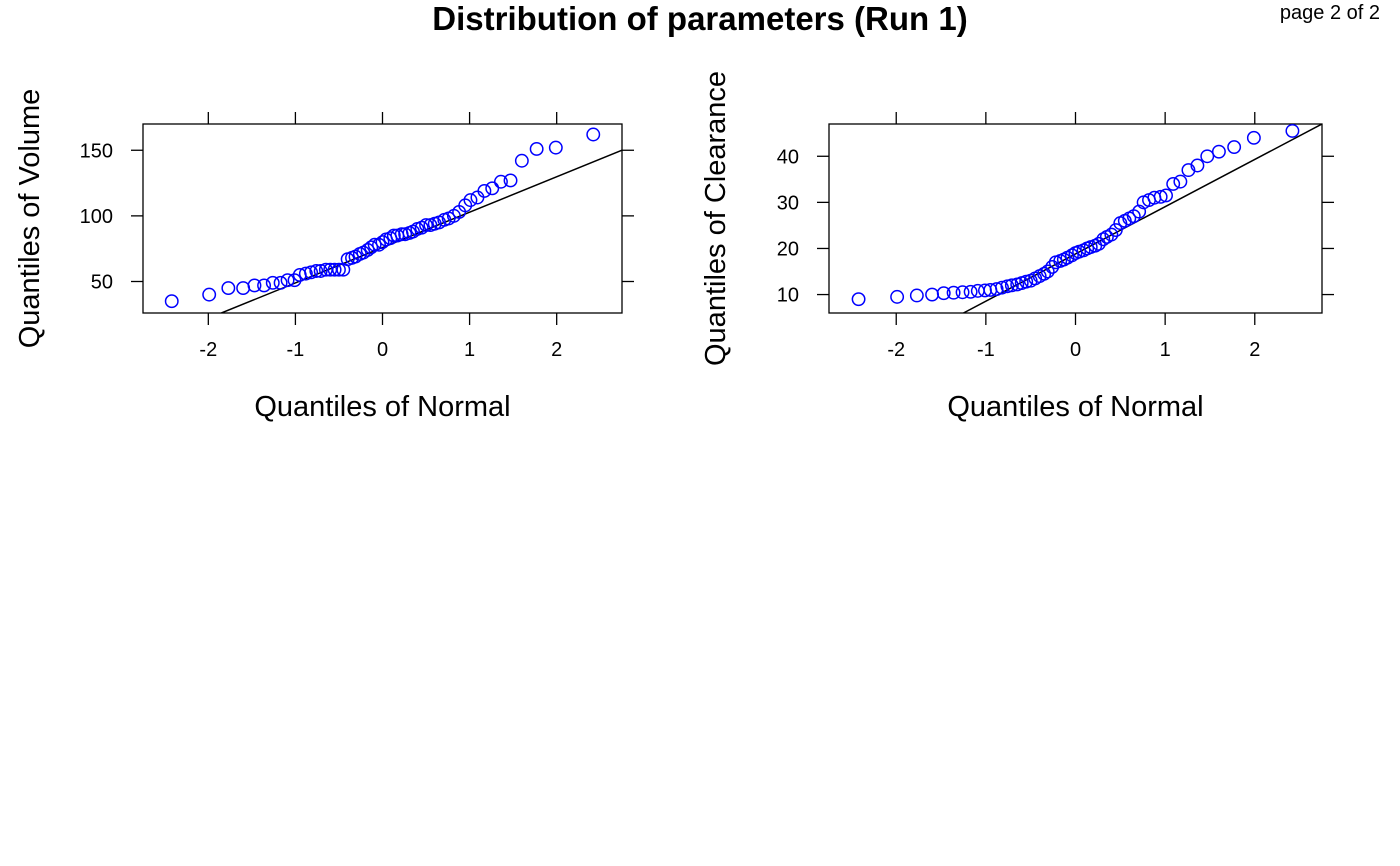 This screenshot has height=866, width=1400. I want to click on chart-1-y-tick-label: 20, so click(788, 249).